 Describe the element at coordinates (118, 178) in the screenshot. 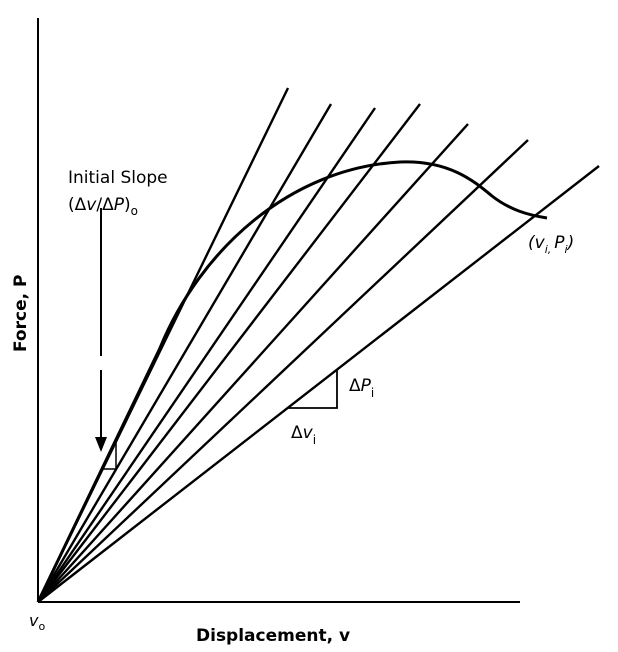

I see `initial-slope-label: Initial Slope` at that location.